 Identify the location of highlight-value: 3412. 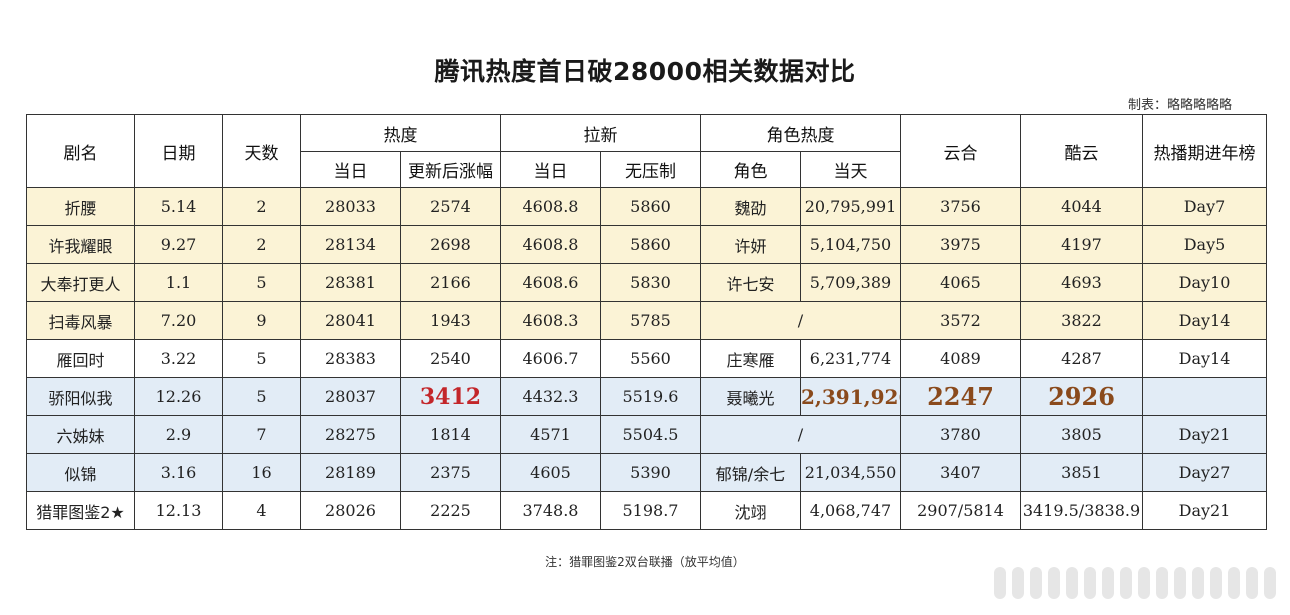
(450, 396).